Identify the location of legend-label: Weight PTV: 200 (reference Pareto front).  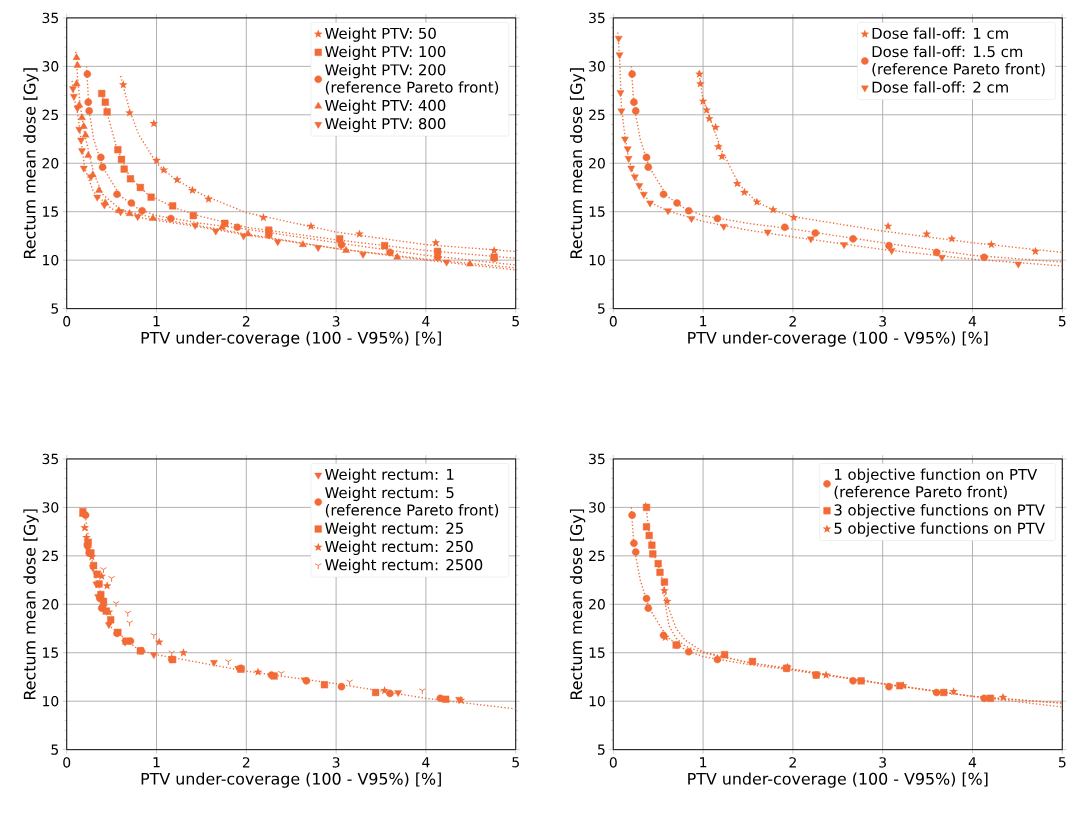
(412, 79).